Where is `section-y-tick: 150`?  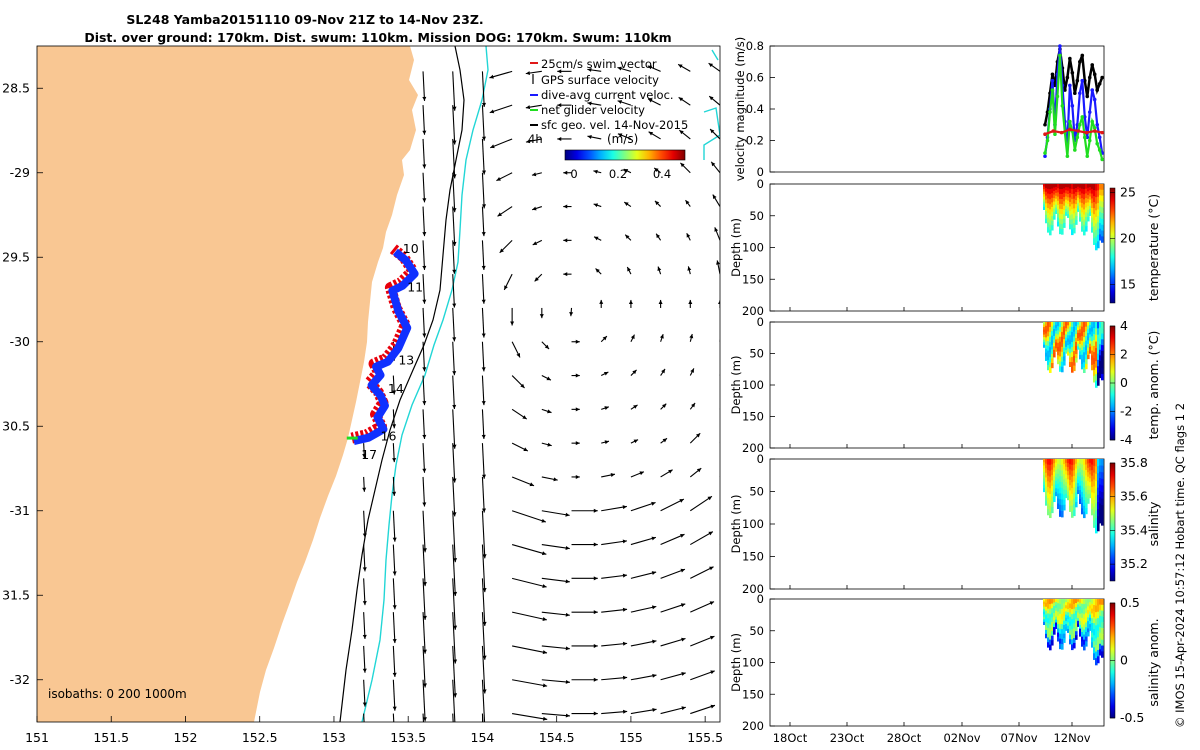 section-y-tick: 150 is located at coordinates (753, 694).